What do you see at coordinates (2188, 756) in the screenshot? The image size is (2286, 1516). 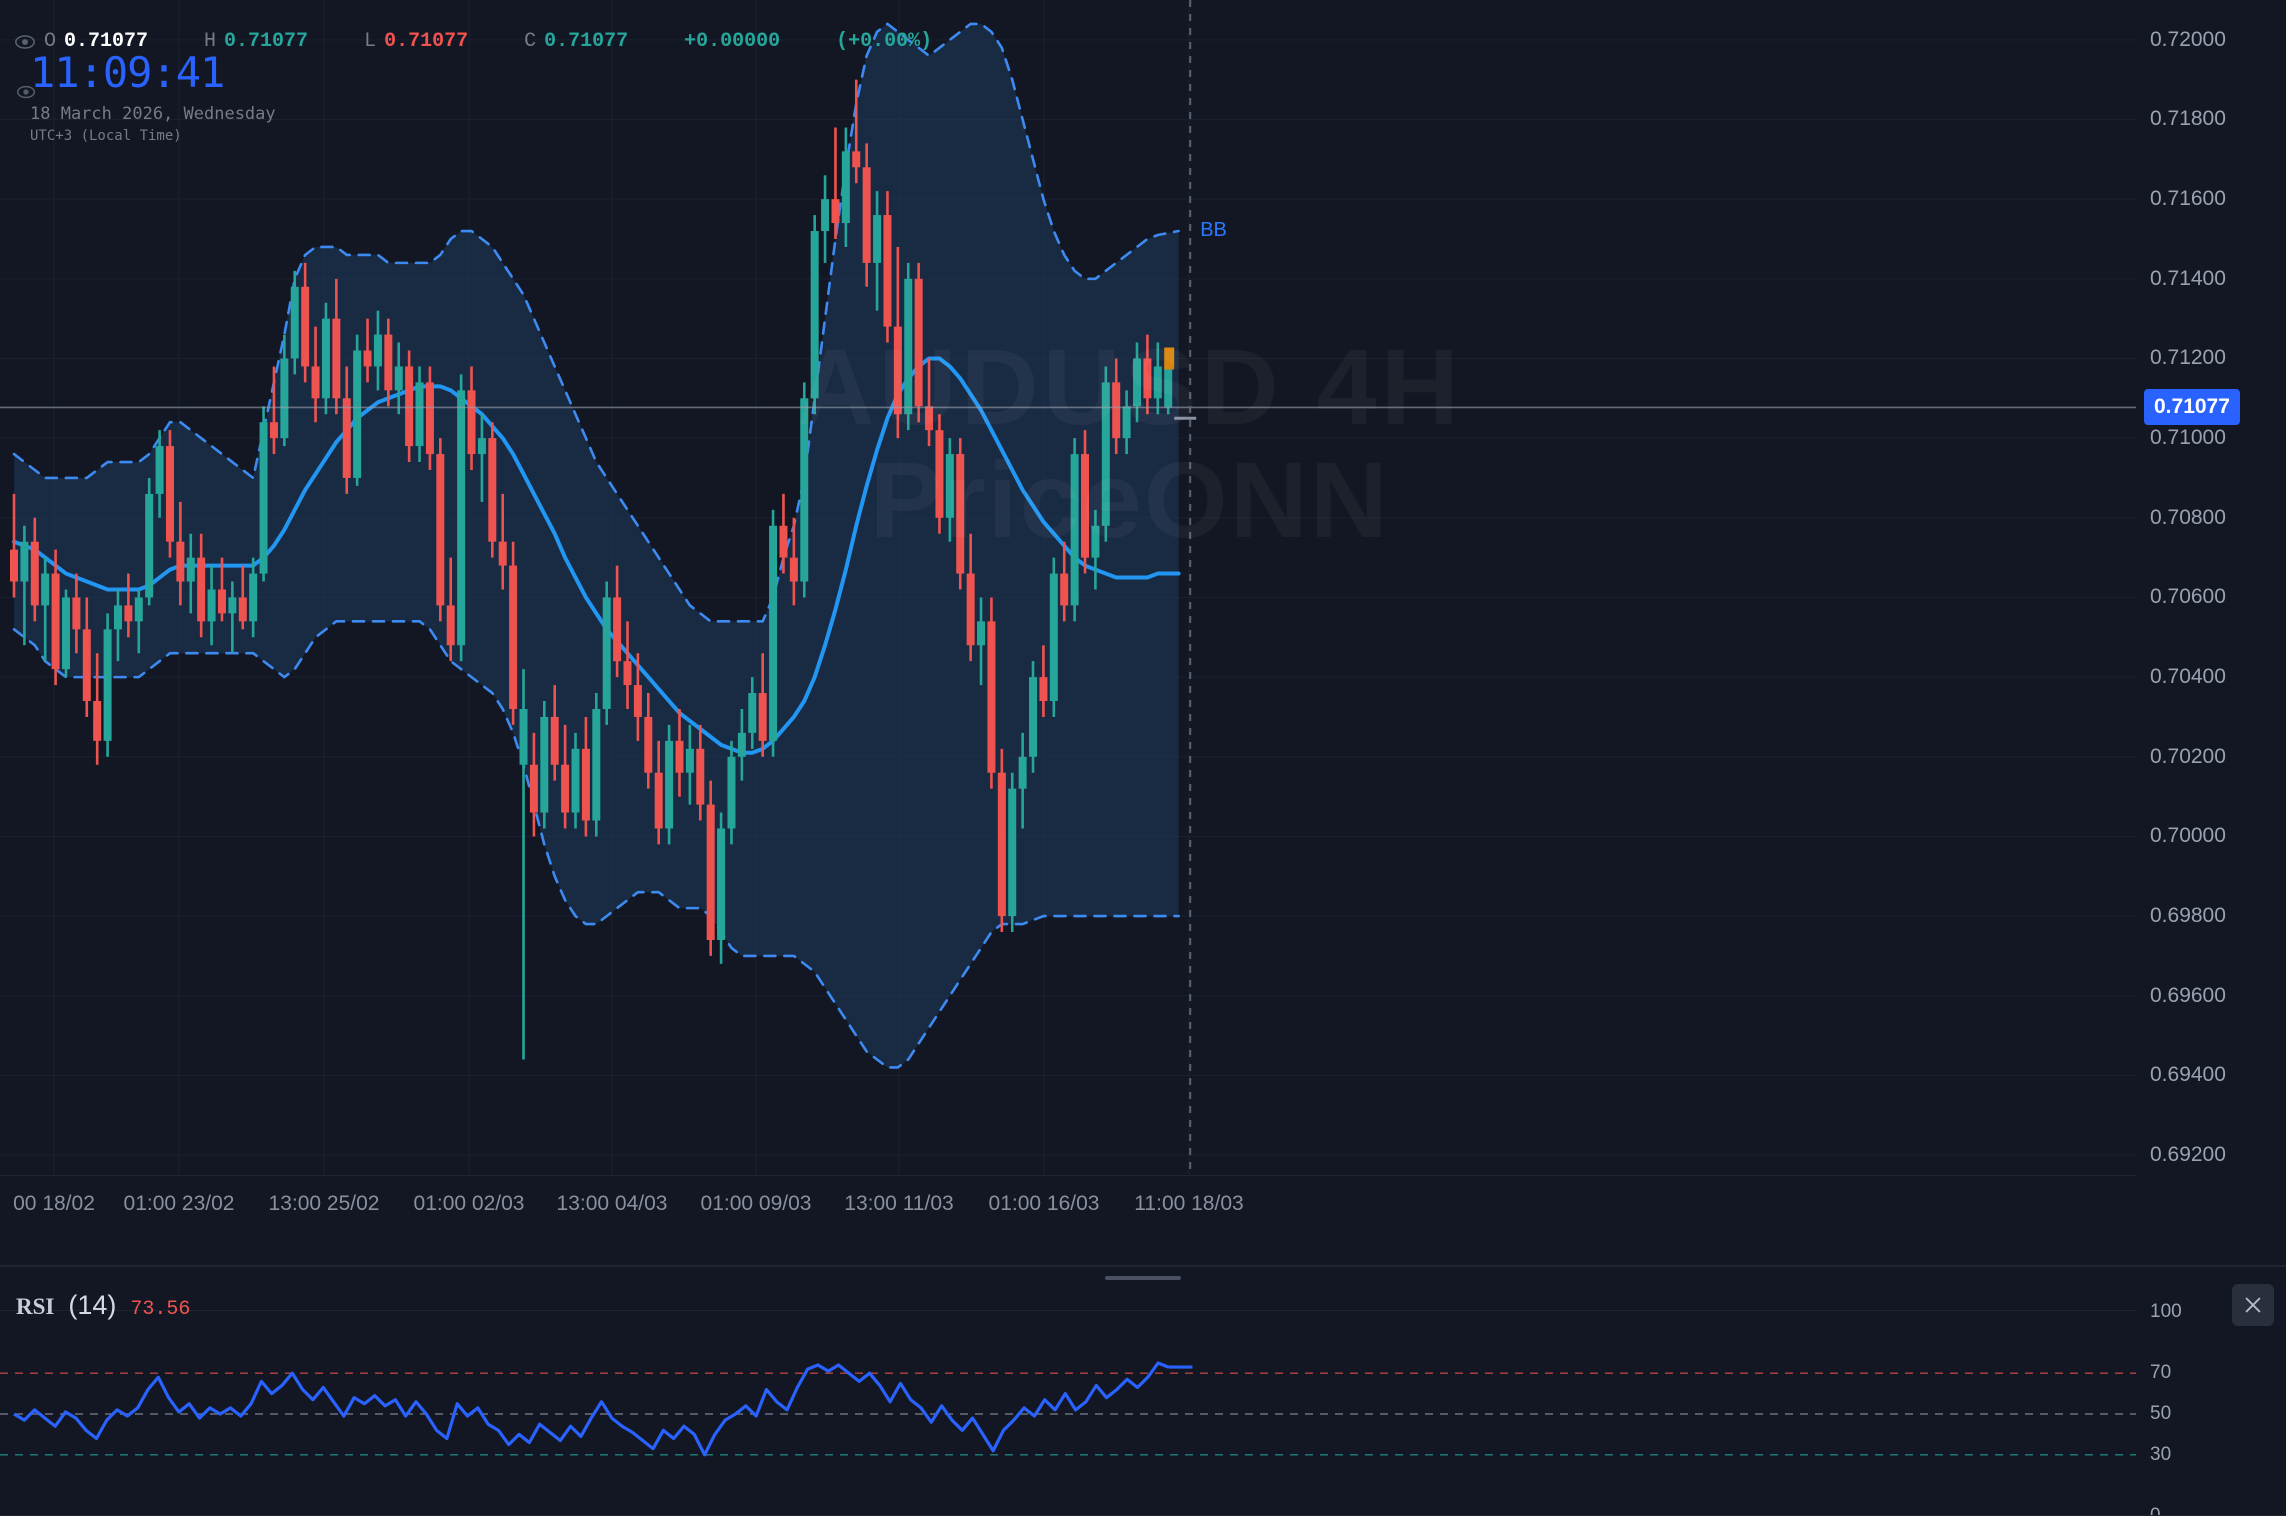 I see `price-axis-tick: 0.70200` at bounding box center [2188, 756].